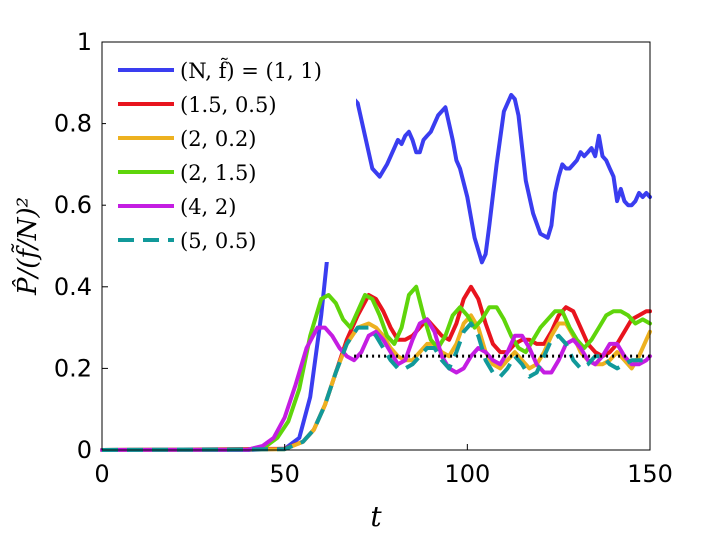 The height and width of the screenshot is (538, 718). I want to click on y-tick-label: 0, so click(84, 450).